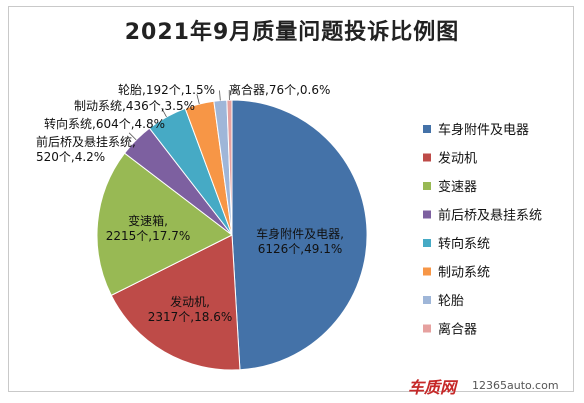 The image size is (584, 403). Describe the element at coordinates (432, 387) in the screenshot. I see `watermark-brand: 车质网` at that location.